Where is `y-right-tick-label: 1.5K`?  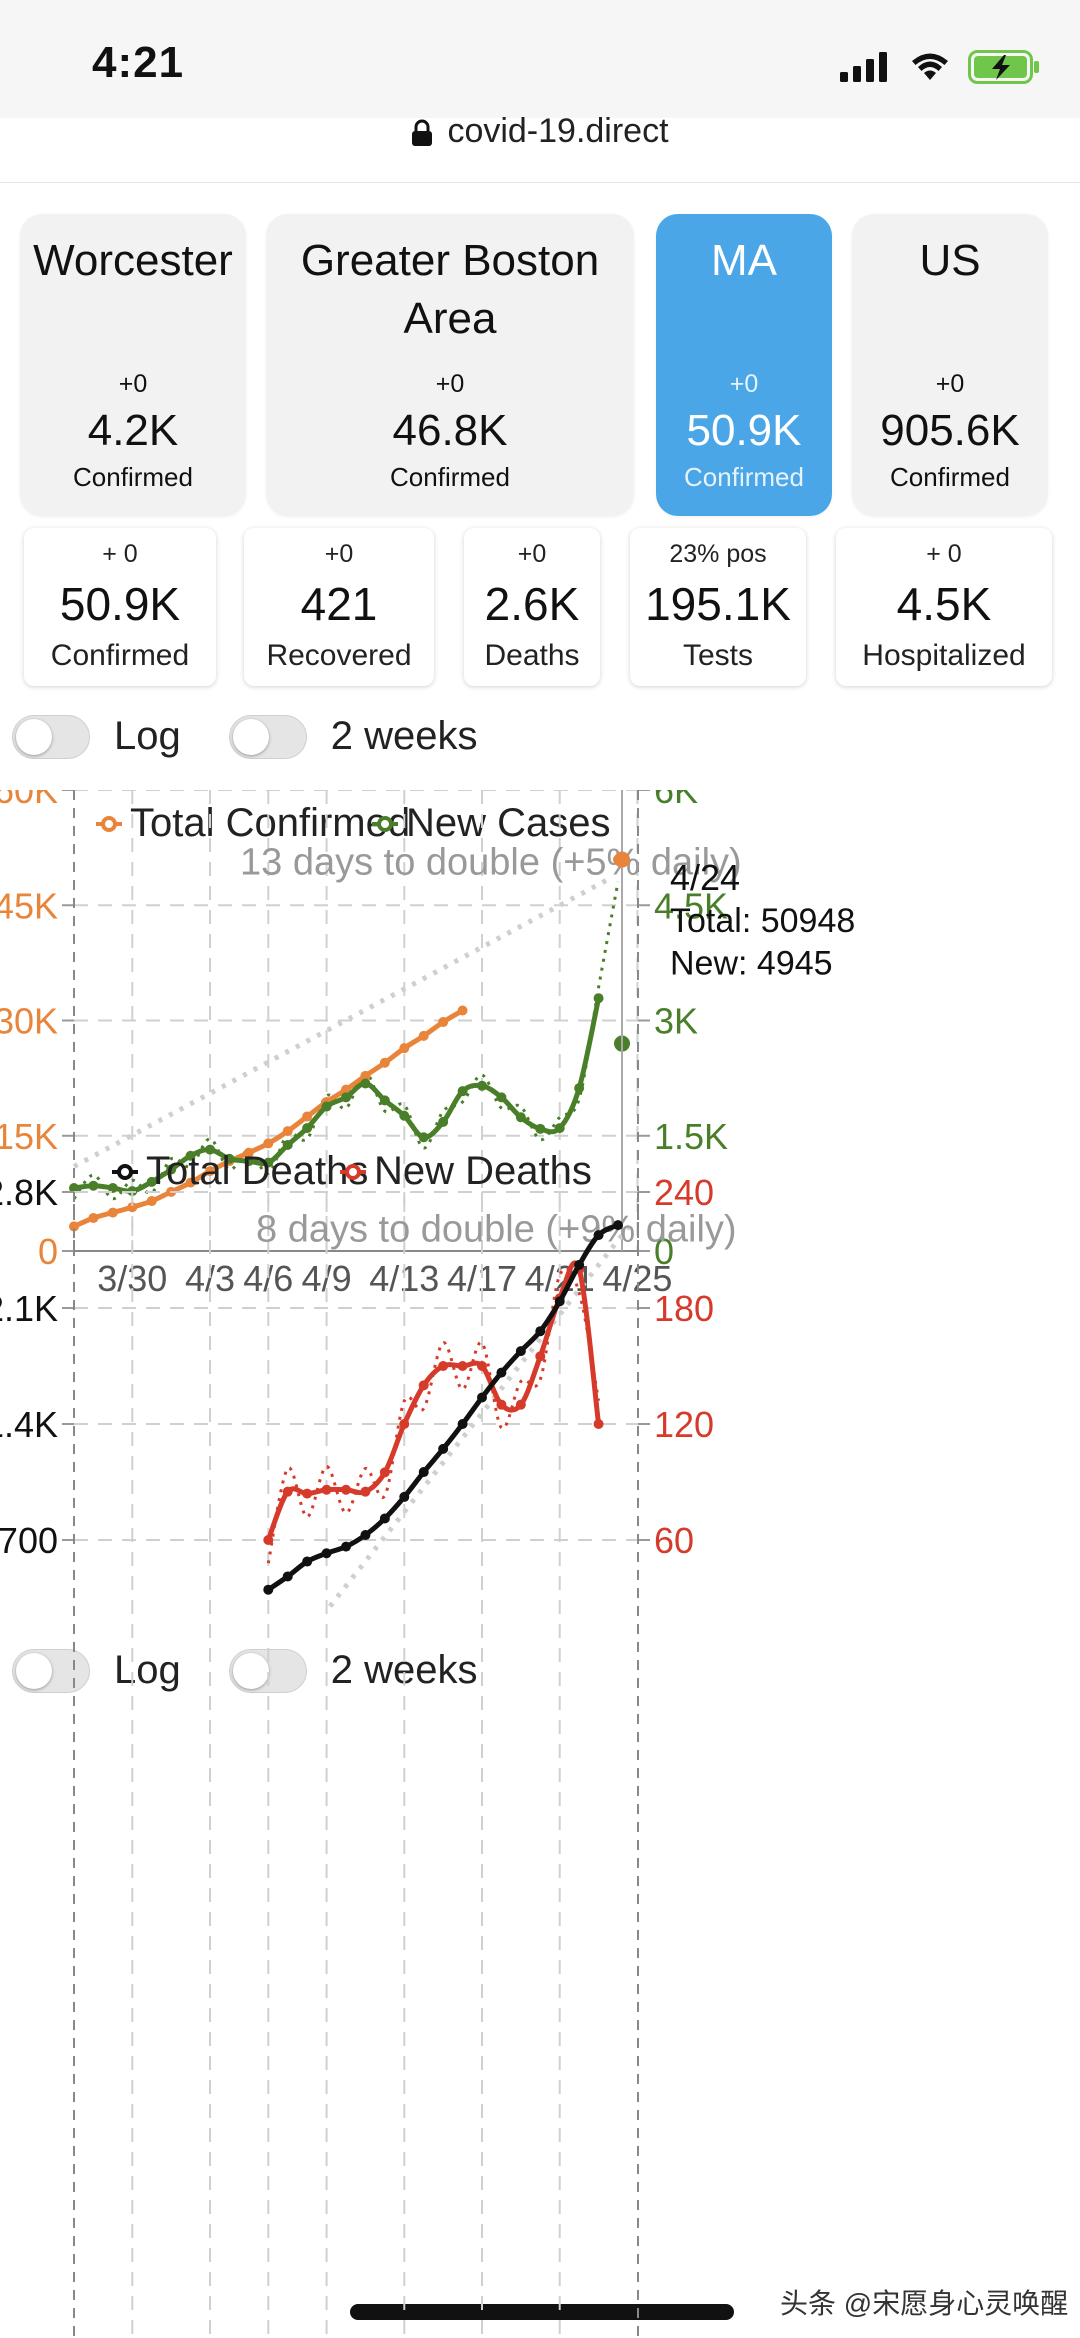
y-right-tick-label: 1.5K is located at coordinates (691, 1136).